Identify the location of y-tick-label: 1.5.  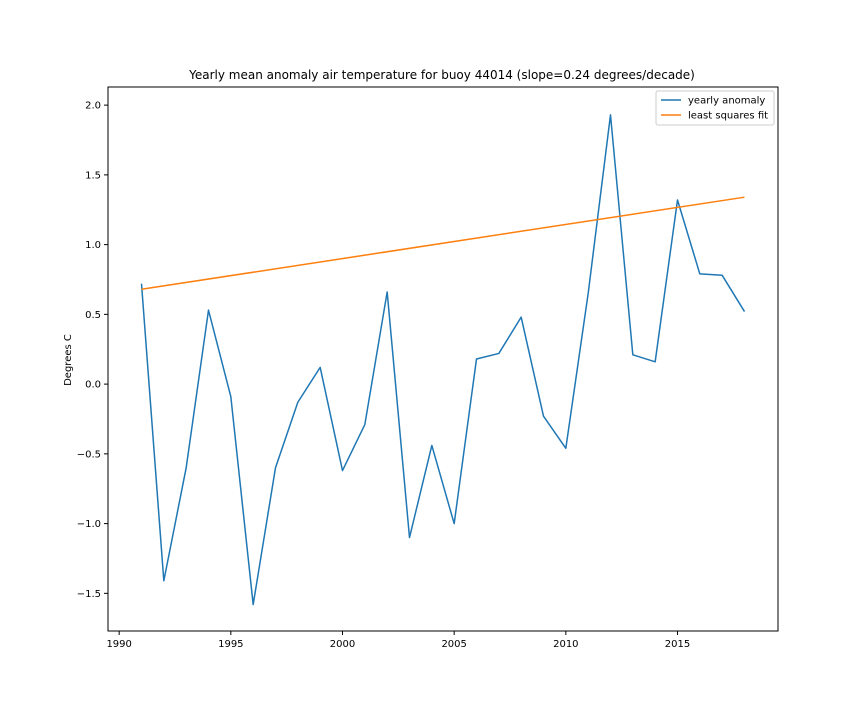
(93, 175).